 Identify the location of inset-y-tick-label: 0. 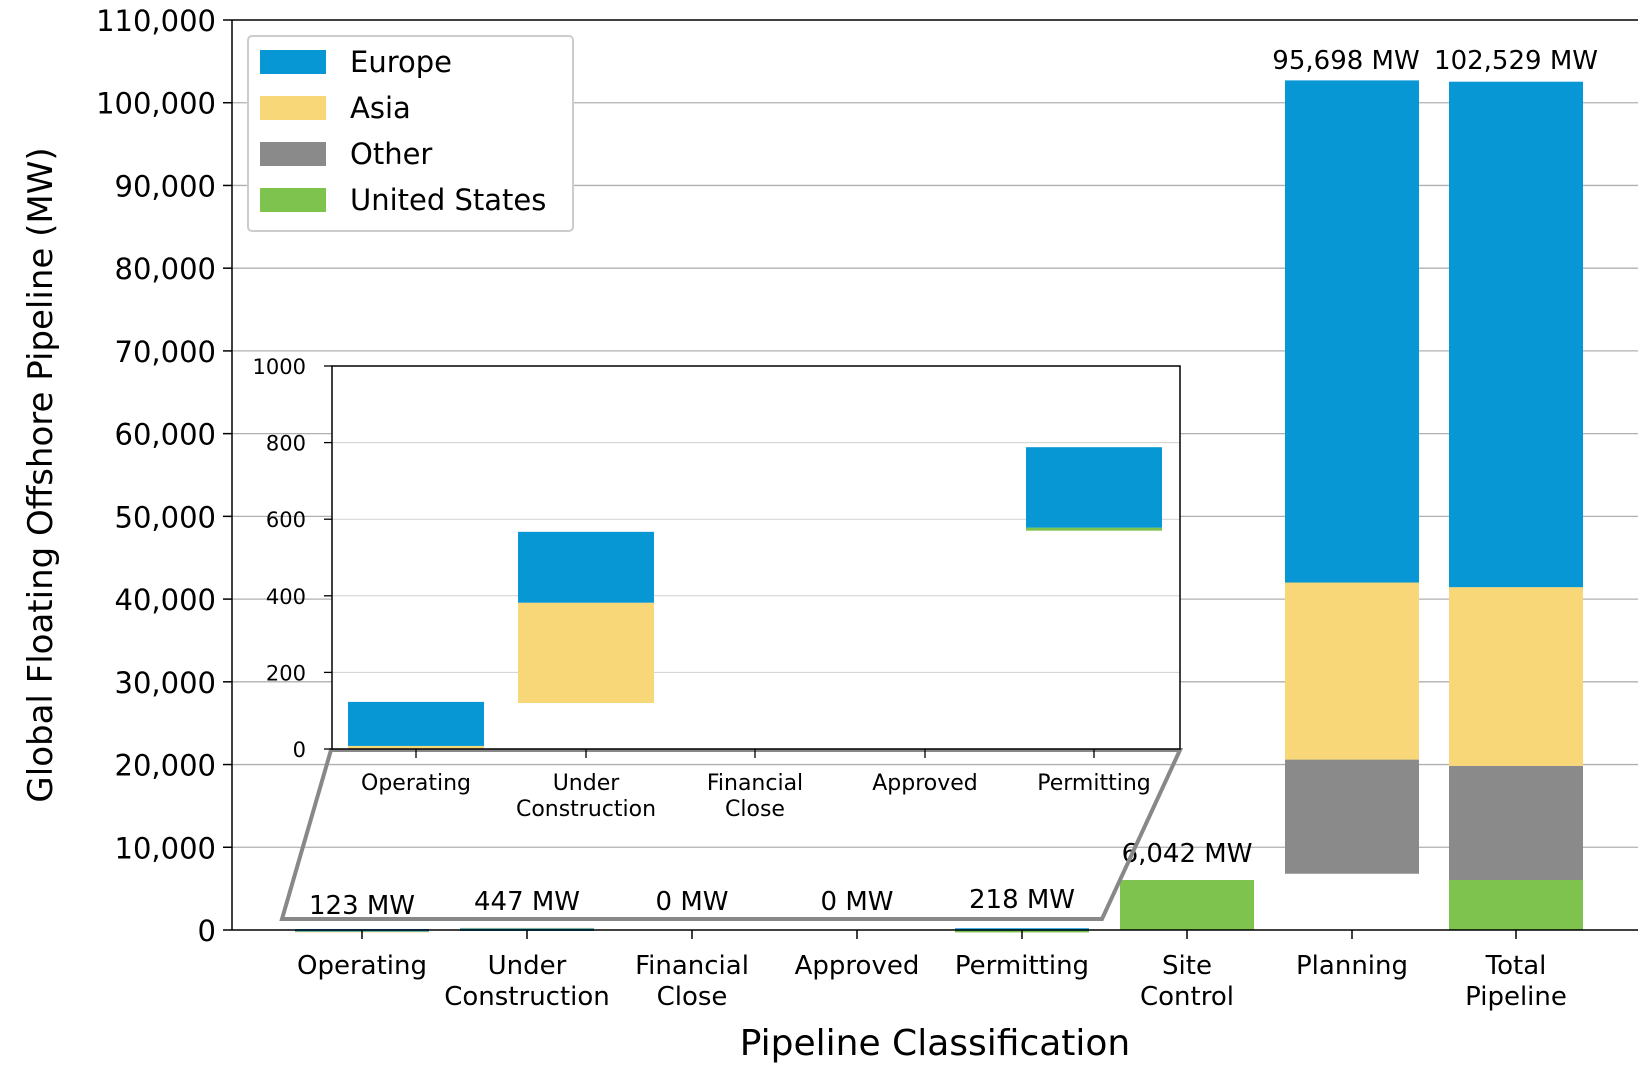
(299, 750).